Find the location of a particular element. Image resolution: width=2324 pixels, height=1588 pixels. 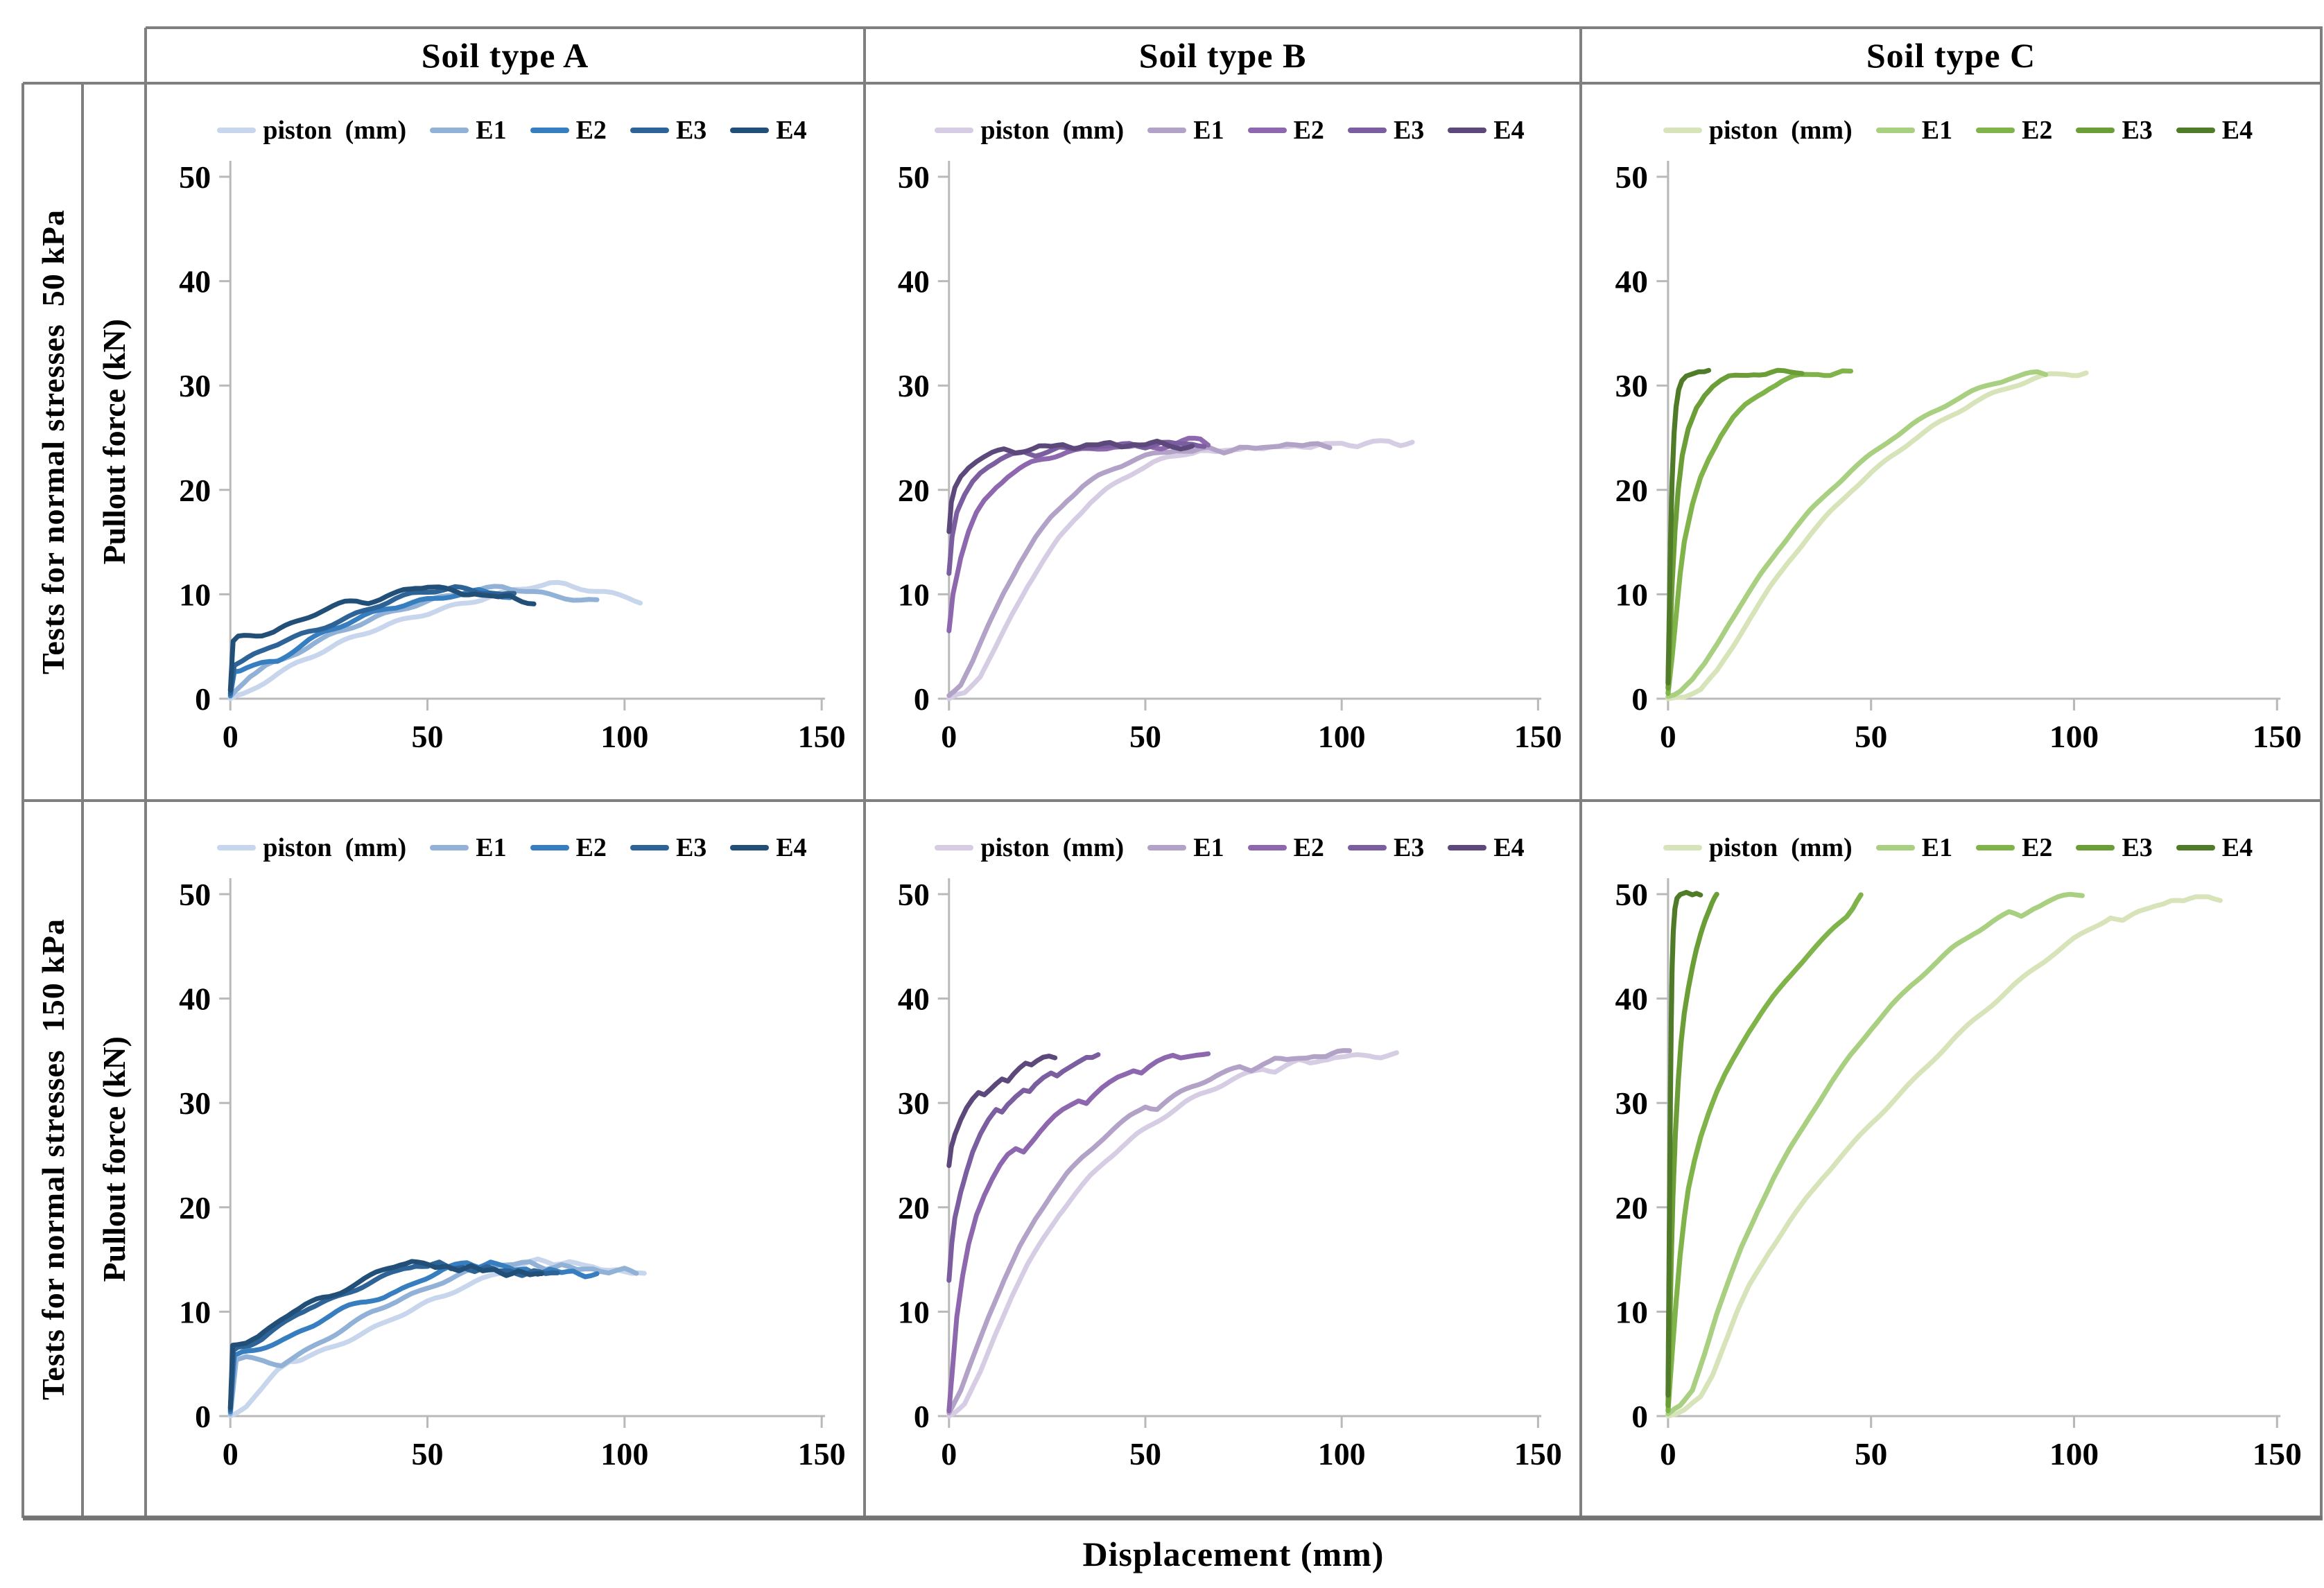

chart-soil-a-150kpa: piston (mm) E1 E2 E3 E4 0 10 20 30 40 50 0 50 100 150 is located at coordinates (505, 1159).